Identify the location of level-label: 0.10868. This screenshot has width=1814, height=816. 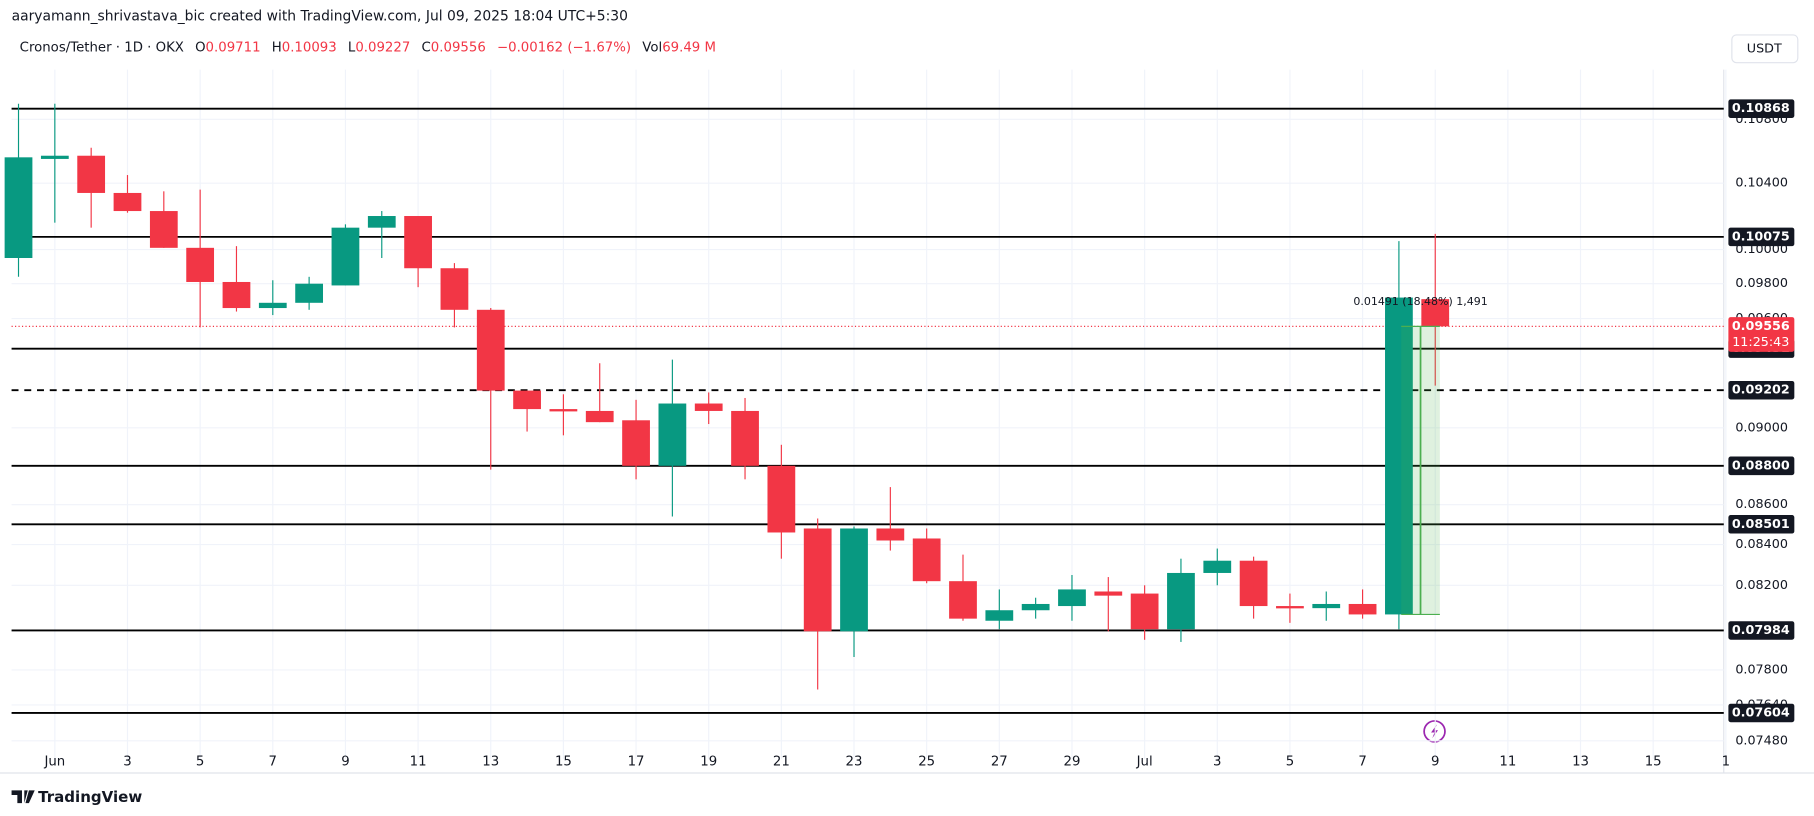
(1761, 107).